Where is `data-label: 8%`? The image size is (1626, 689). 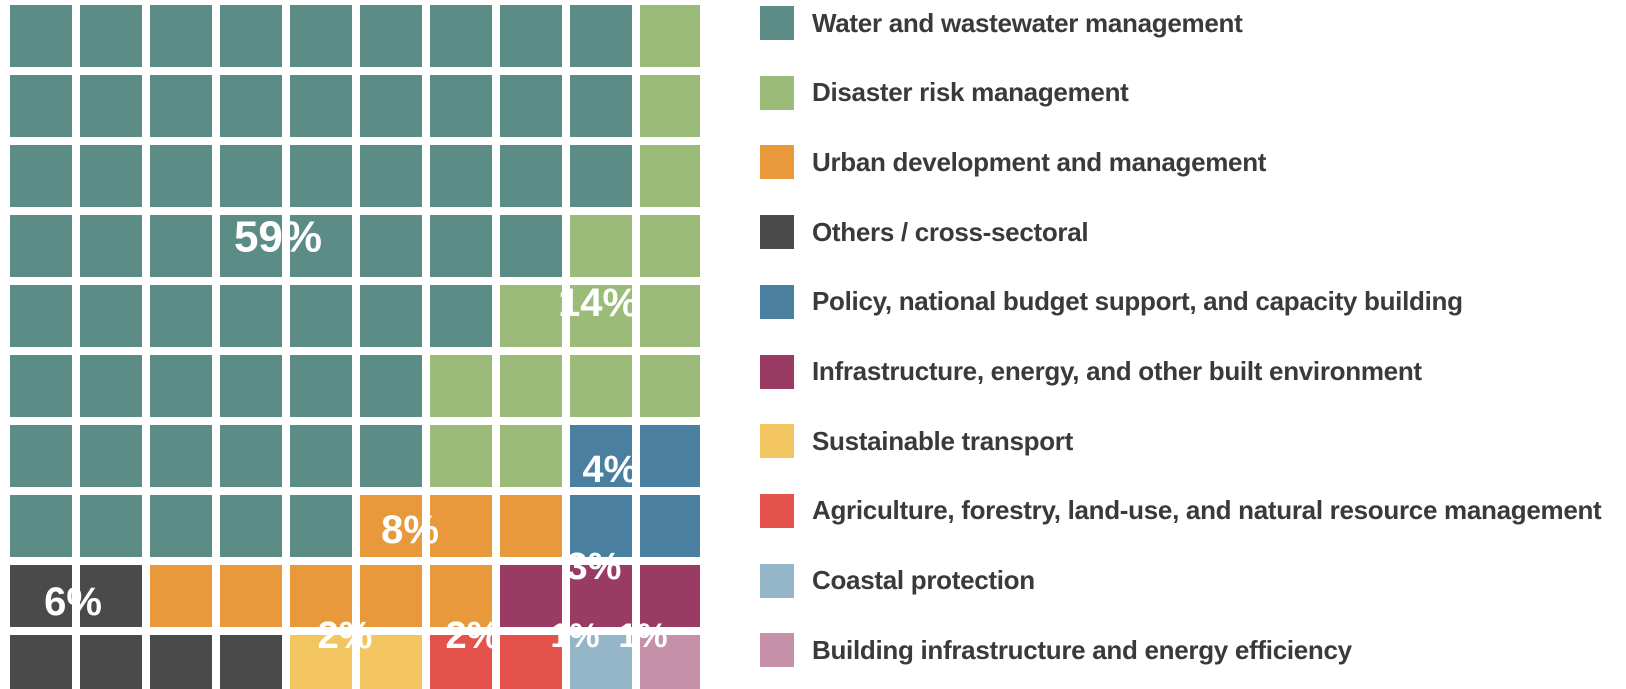
data-label: 8% is located at coordinates (410, 530).